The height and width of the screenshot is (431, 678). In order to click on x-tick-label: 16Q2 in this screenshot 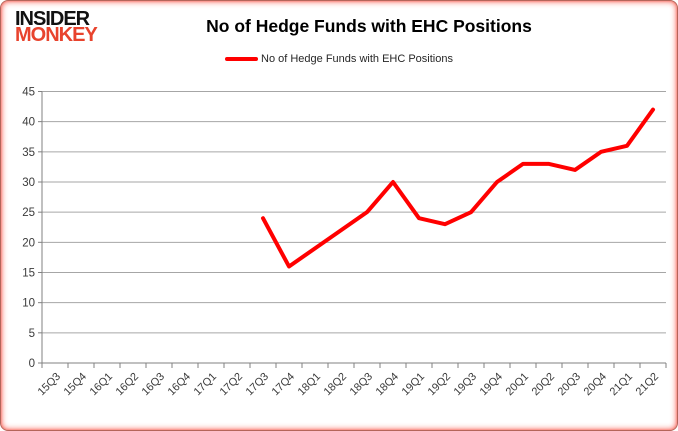, I will do `click(128, 385)`.